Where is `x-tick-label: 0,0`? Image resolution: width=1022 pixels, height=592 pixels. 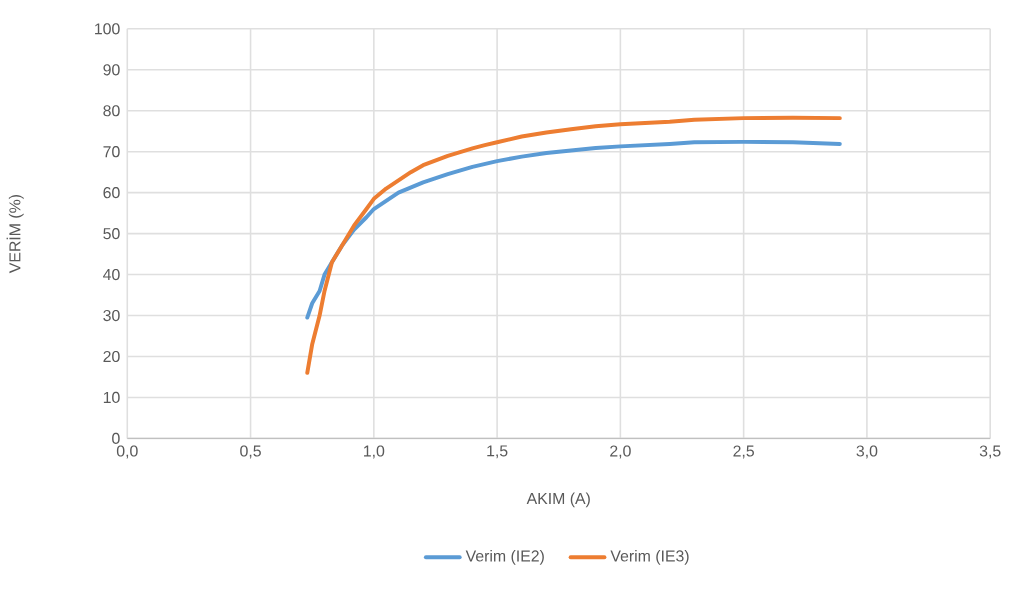 x-tick-label: 0,0 is located at coordinates (127, 452).